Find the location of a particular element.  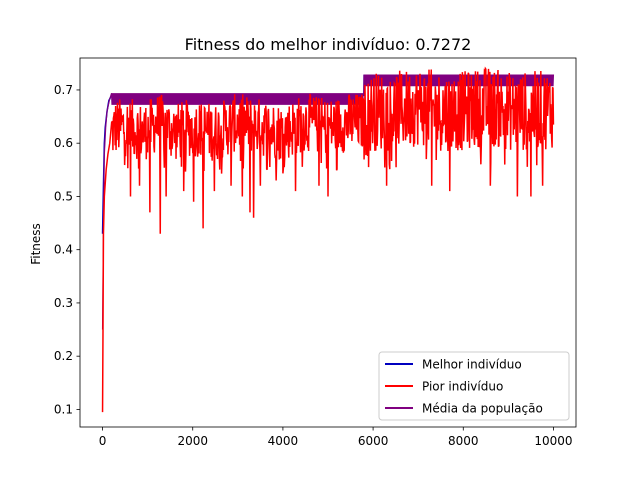

y-tick-label: 0.5 is located at coordinates (63, 196).